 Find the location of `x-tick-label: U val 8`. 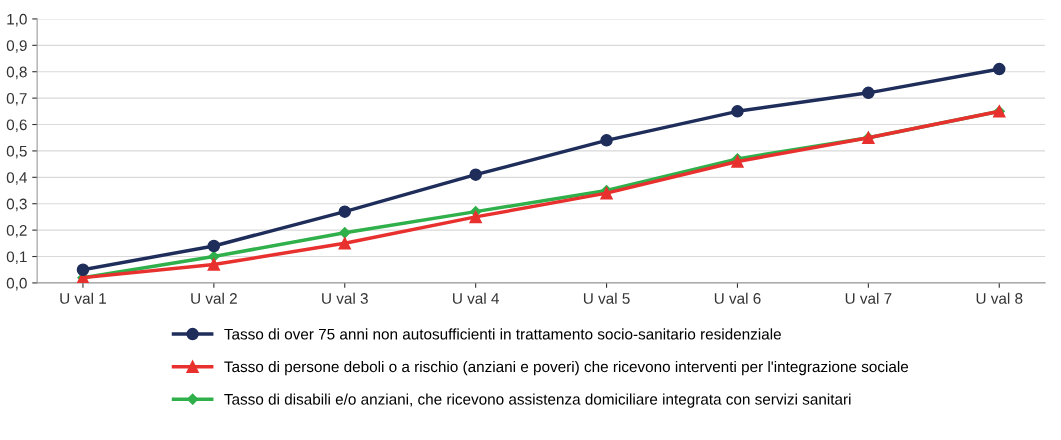

x-tick-label: U val 8 is located at coordinates (999, 298).